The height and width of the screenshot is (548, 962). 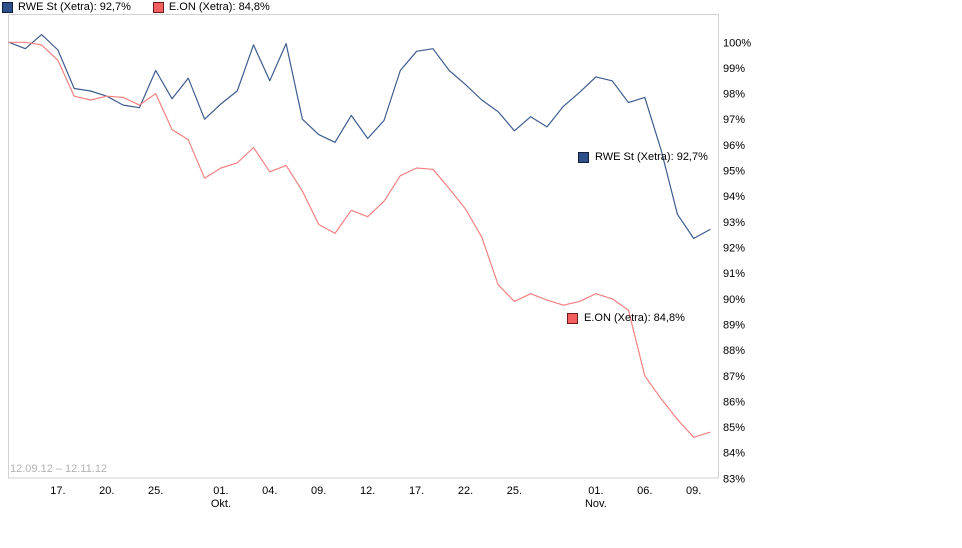 What do you see at coordinates (59, 469) in the screenshot?
I see `date-range-note: 12.09.12 – 12.11.12` at bounding box center [59, 469].